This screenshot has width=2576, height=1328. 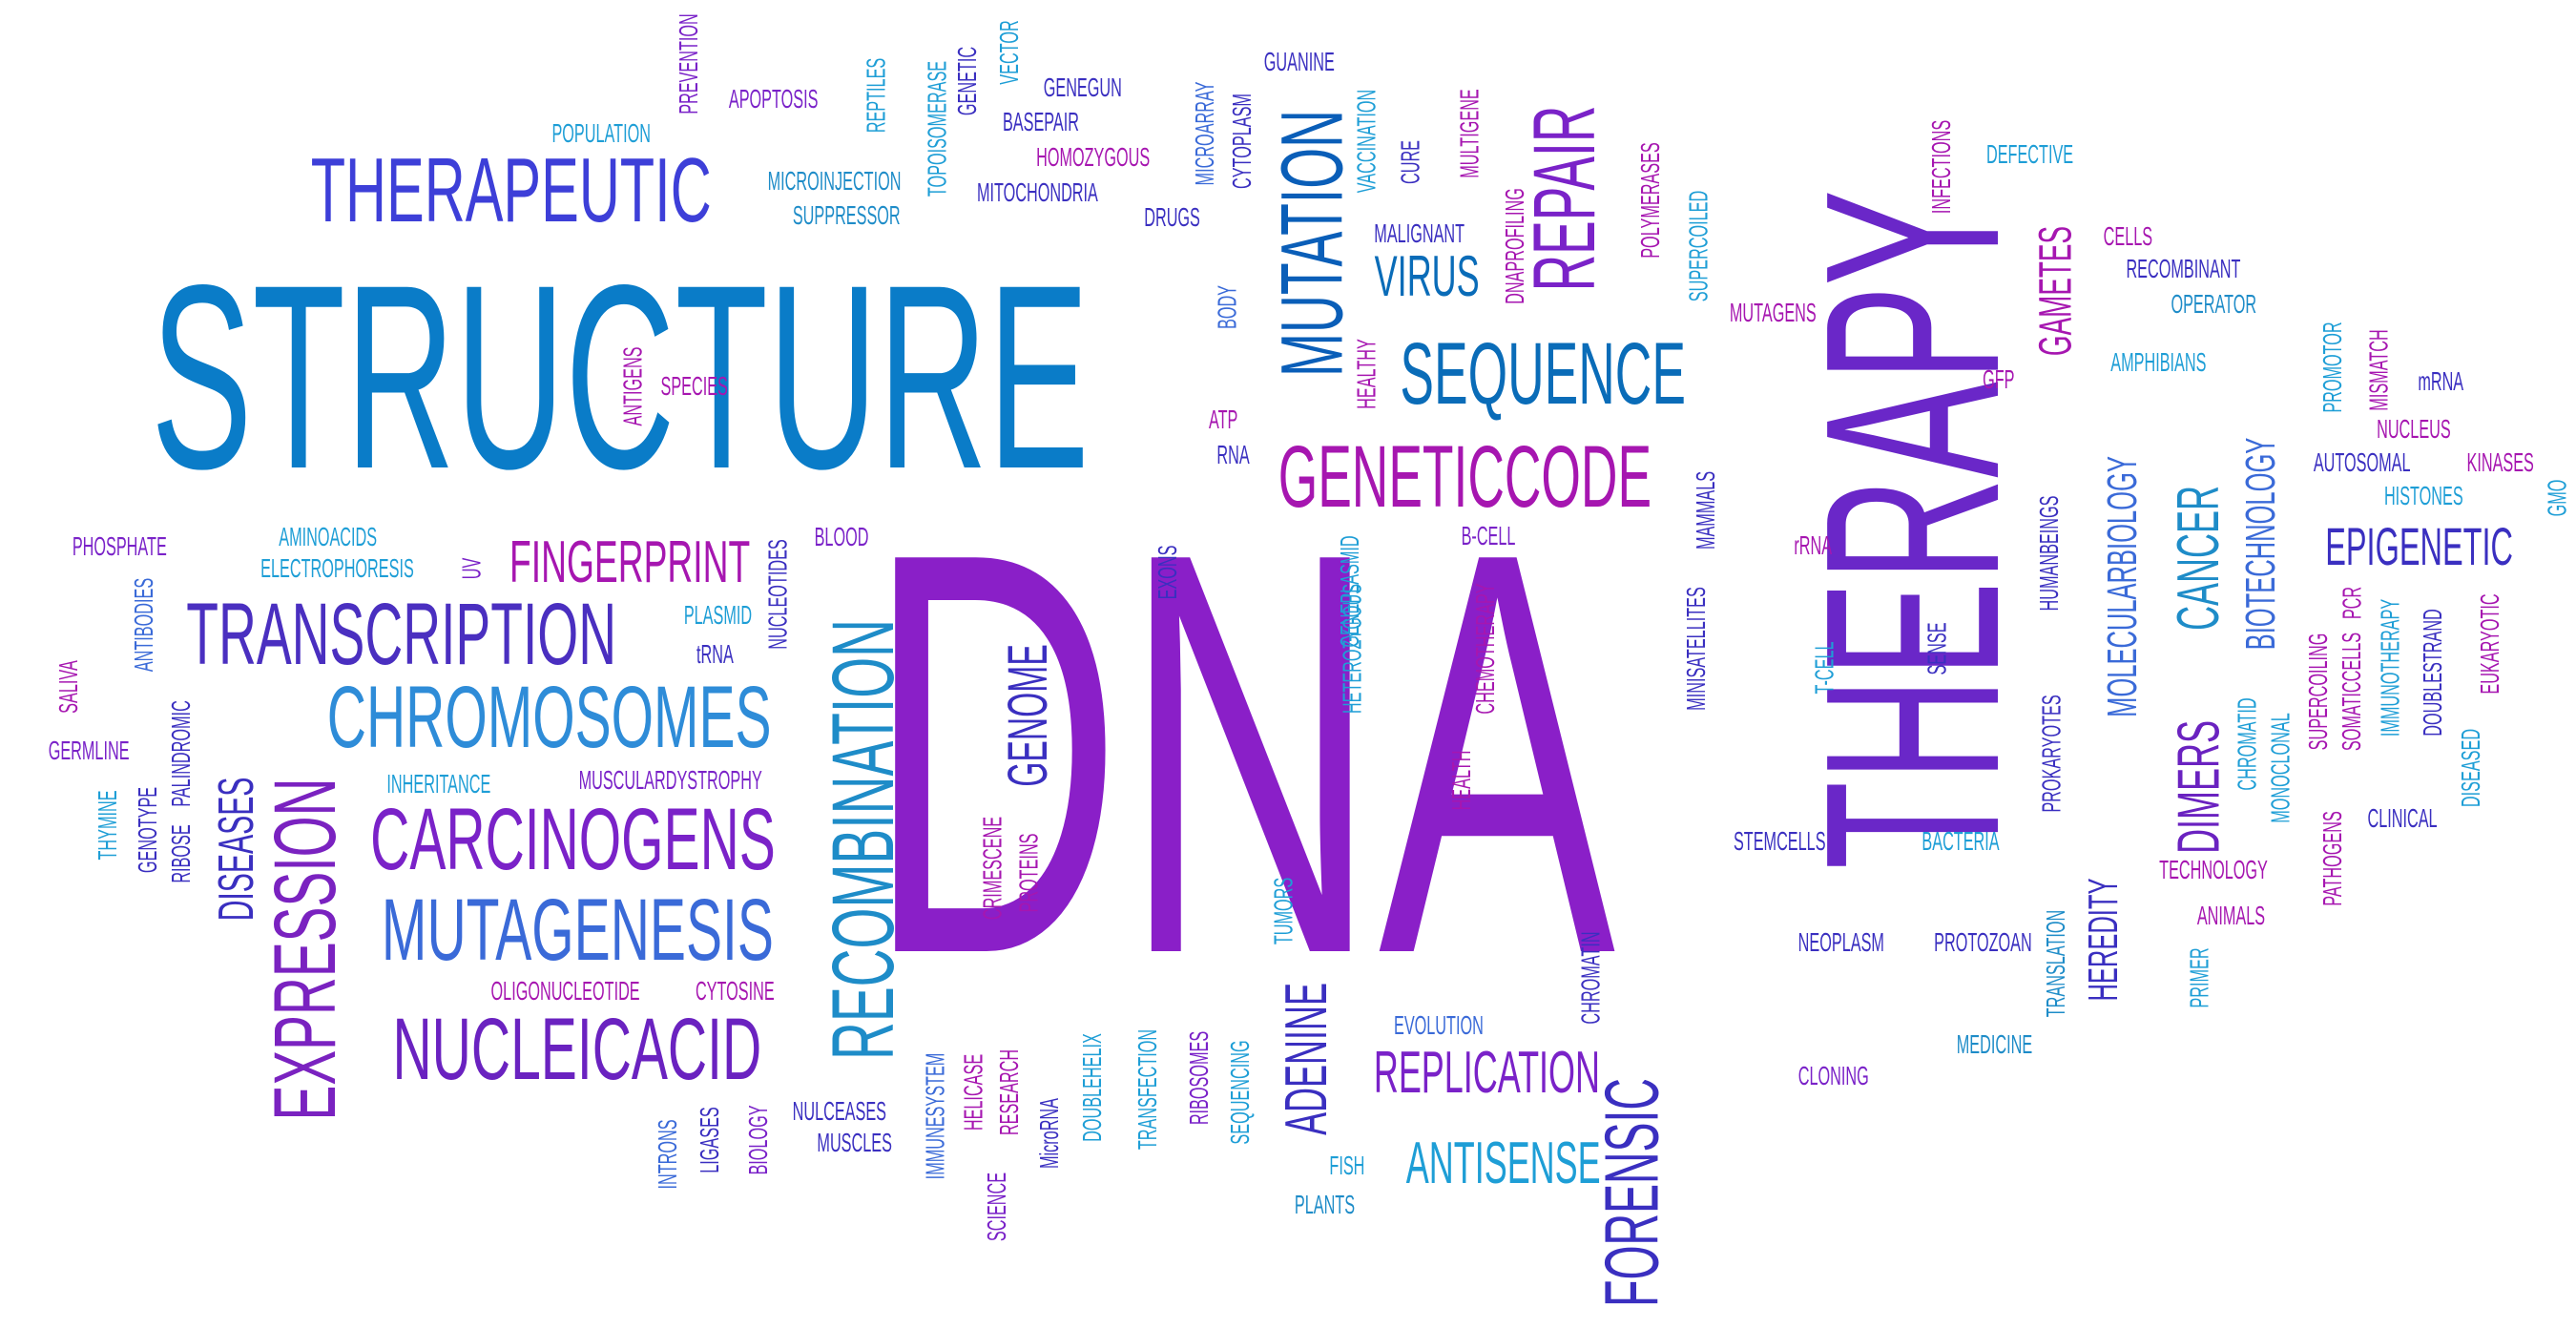 I want to click on word-protozoan: PROTOZOAN, so click(x=1982, y=942).